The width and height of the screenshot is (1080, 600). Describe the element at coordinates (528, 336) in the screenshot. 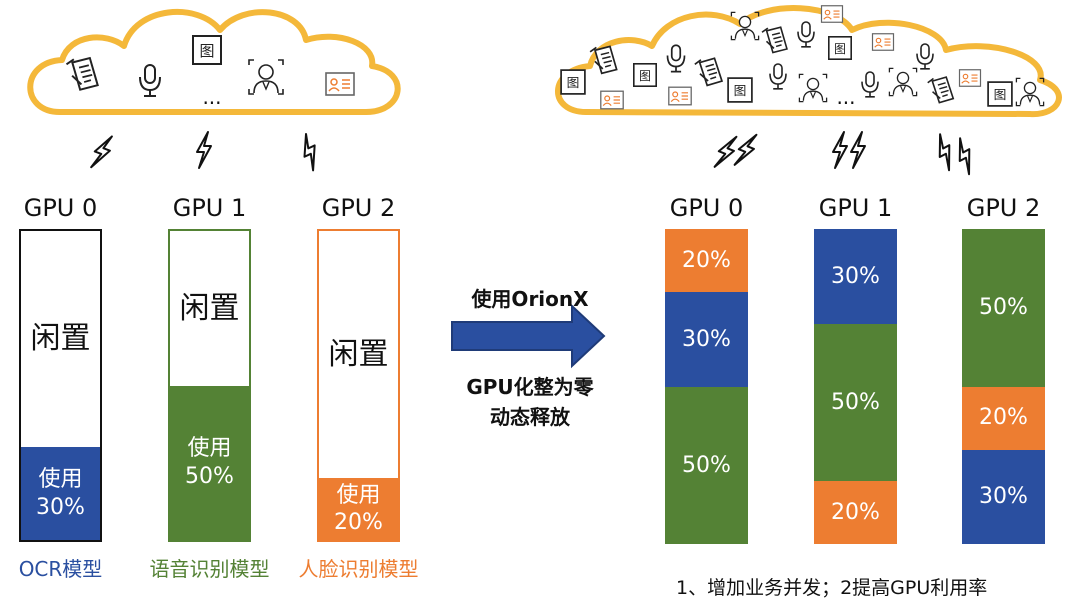

I see `center-arrow` at that location.